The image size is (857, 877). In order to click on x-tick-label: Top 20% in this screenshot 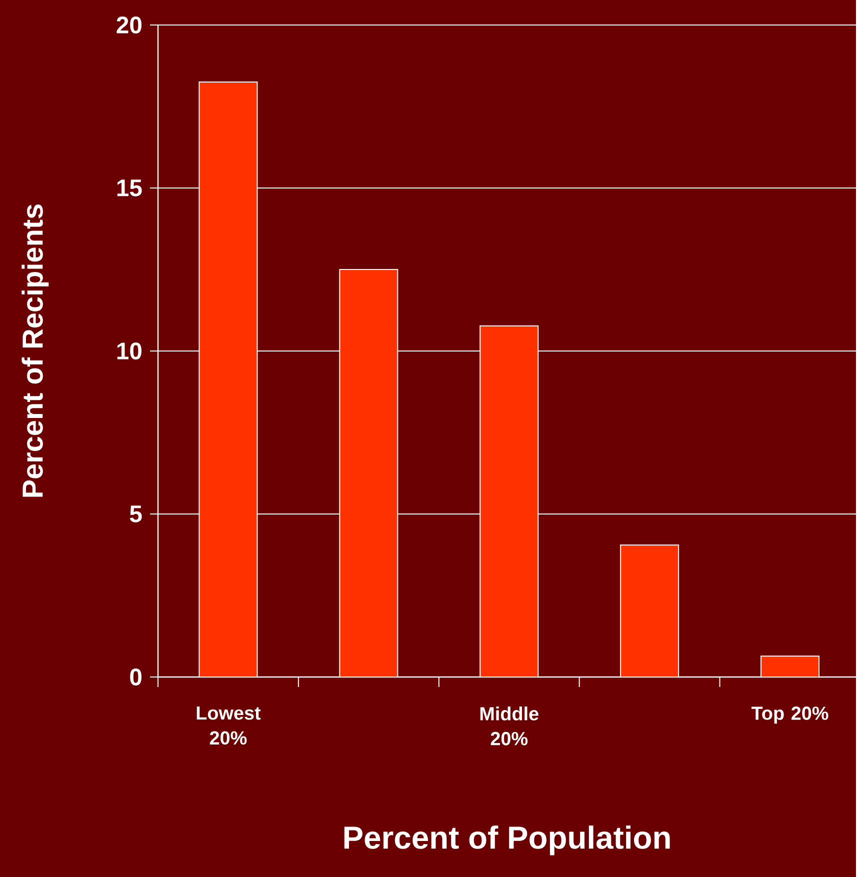, I will do `click(790, 715)`.